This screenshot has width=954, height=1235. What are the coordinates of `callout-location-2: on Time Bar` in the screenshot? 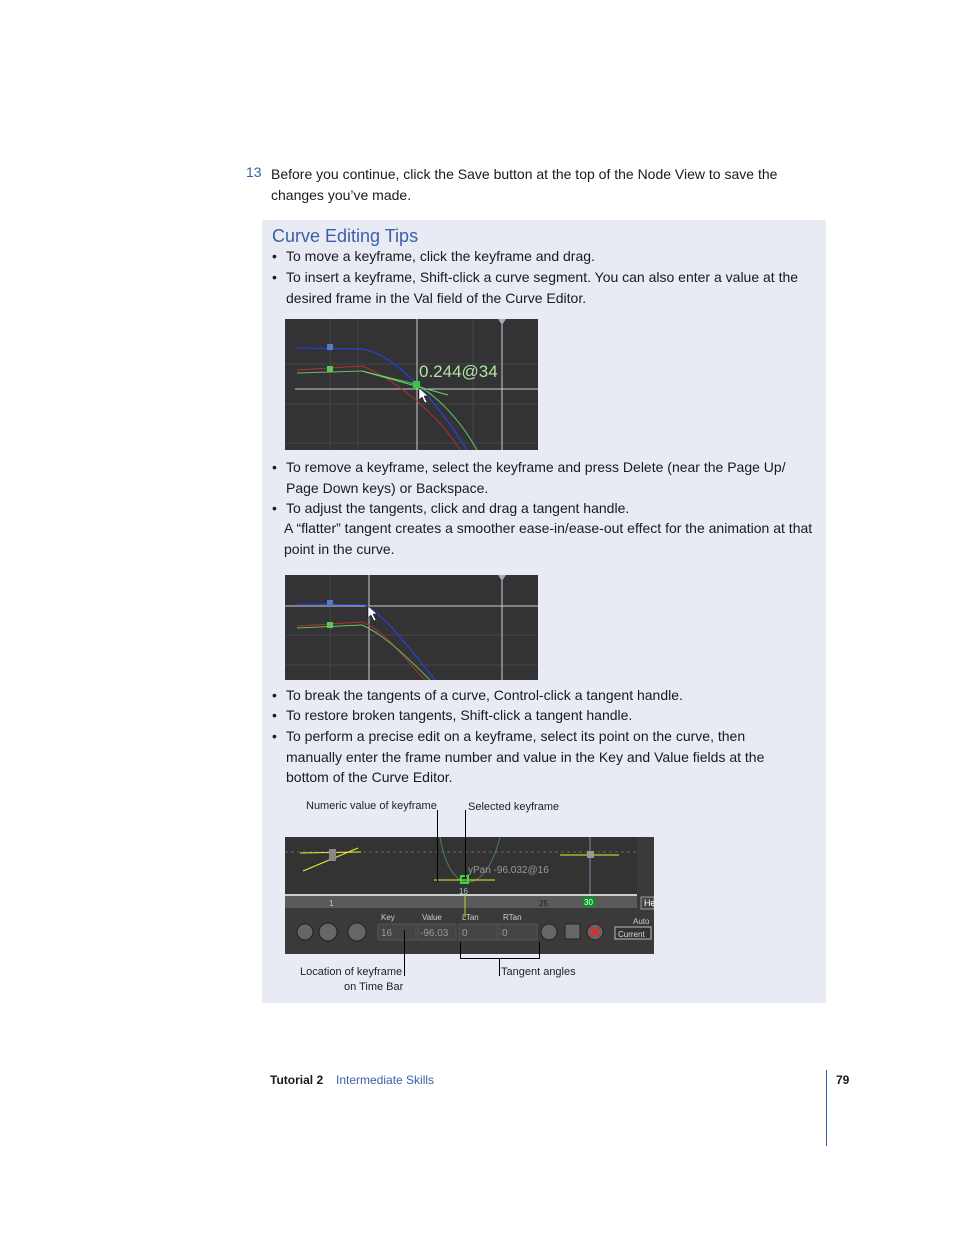 It's located at (374, 987).